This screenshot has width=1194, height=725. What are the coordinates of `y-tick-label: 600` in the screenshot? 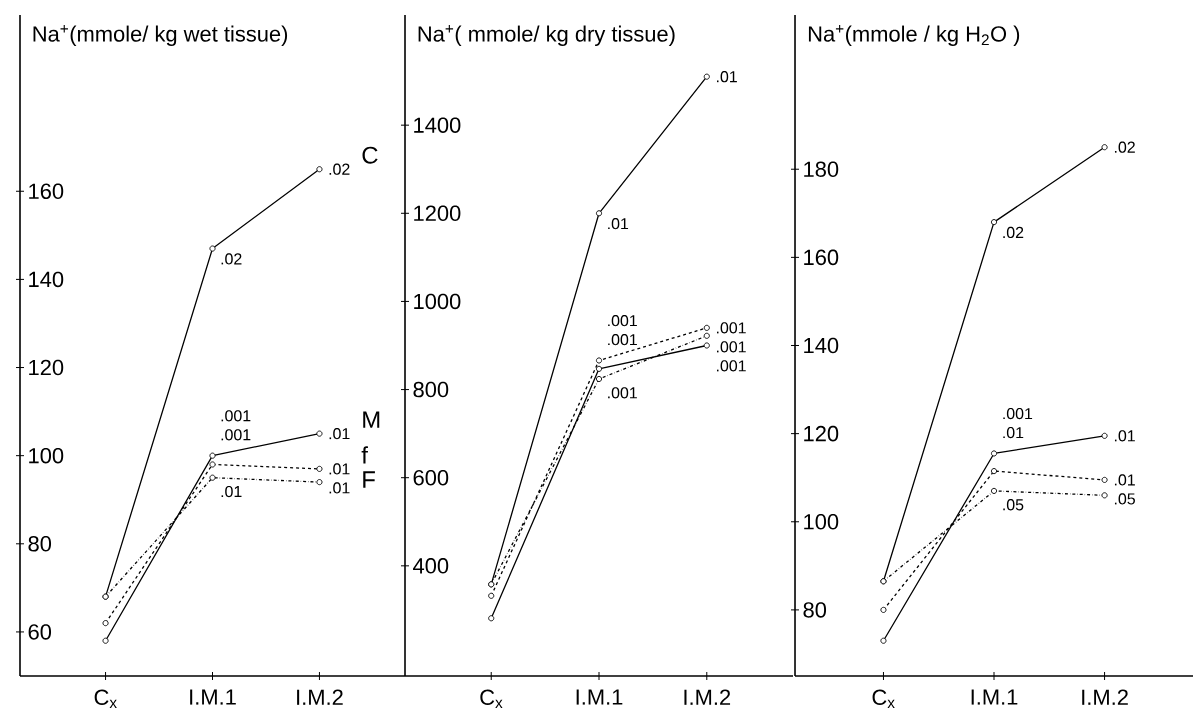 It's located at (431, 477).